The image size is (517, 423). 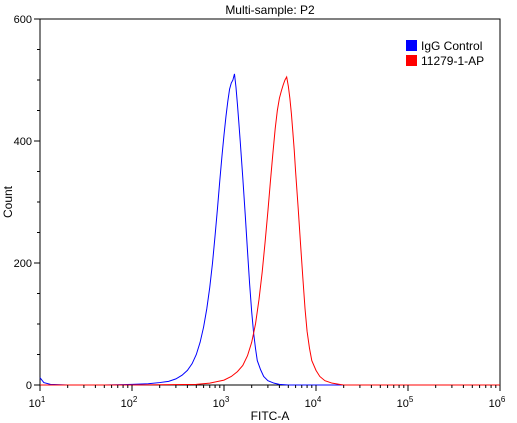 What do you see at coordinates (270, 416) in the screenshot?
I see `x-axis-title: FITC-A` at bounding box center [270, 416].